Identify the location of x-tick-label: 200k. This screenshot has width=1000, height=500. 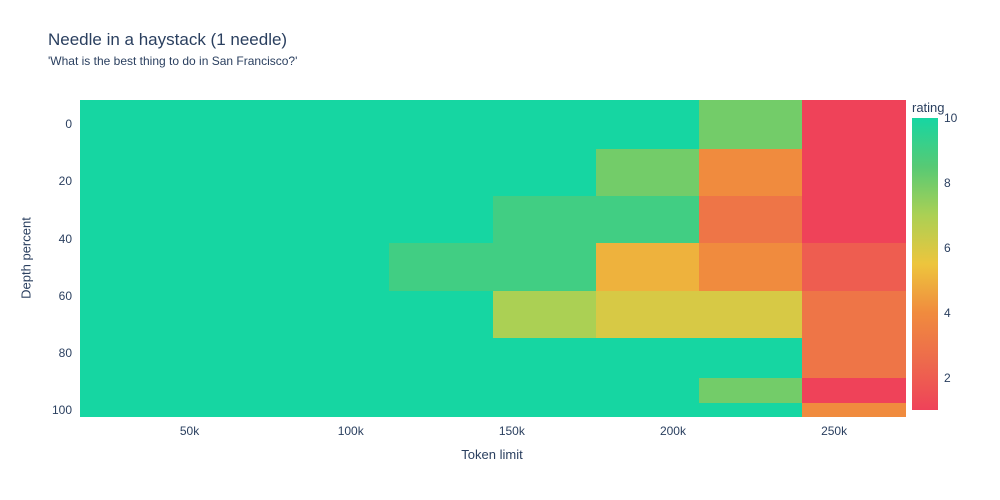
(672, 431).